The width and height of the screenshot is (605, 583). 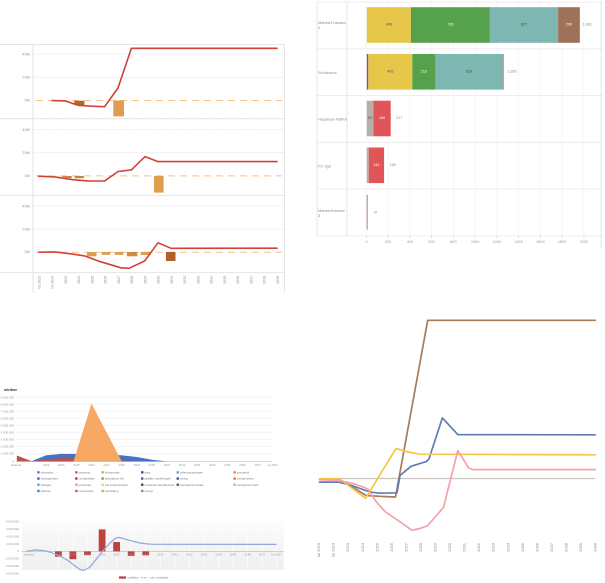 I want to click on svg-text: 800, so click(x=453, y=242).